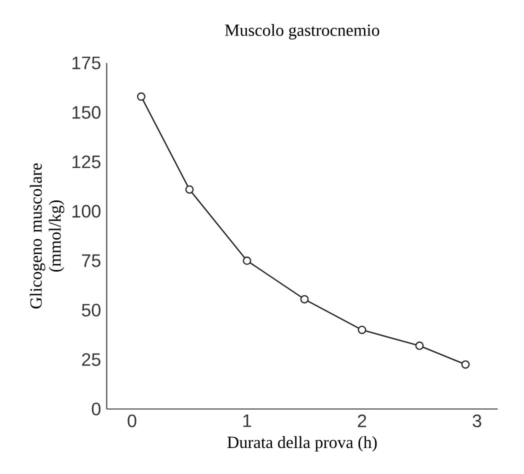 Image resolution: width=524 pixels, height=474 pixels. Describe the element at coordinates (86, 161) in the screenshot. I see `y-tick-label: 125` at that location.